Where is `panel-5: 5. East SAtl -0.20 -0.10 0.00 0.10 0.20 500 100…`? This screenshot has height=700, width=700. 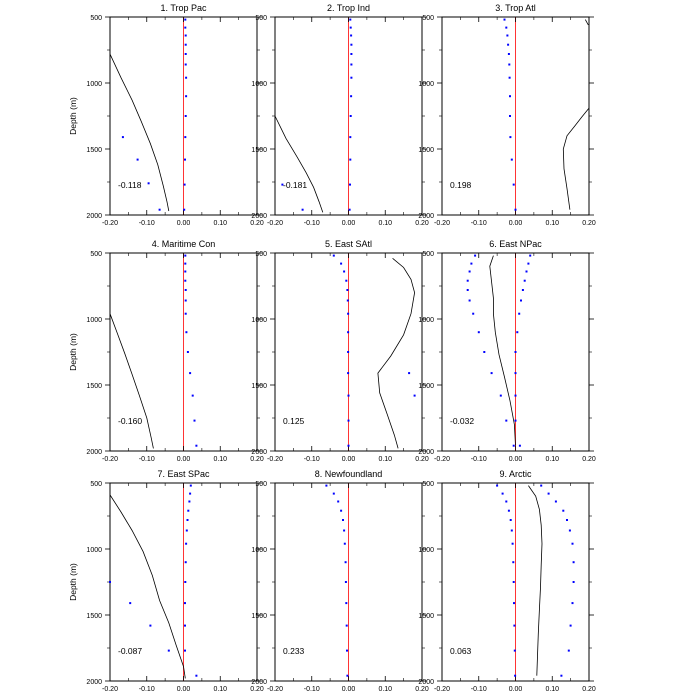
panel-5: 5. East SAtl -0.20 -0.10 0.00 0.10 0.20 500 100… is located at coordinates (339, 351).